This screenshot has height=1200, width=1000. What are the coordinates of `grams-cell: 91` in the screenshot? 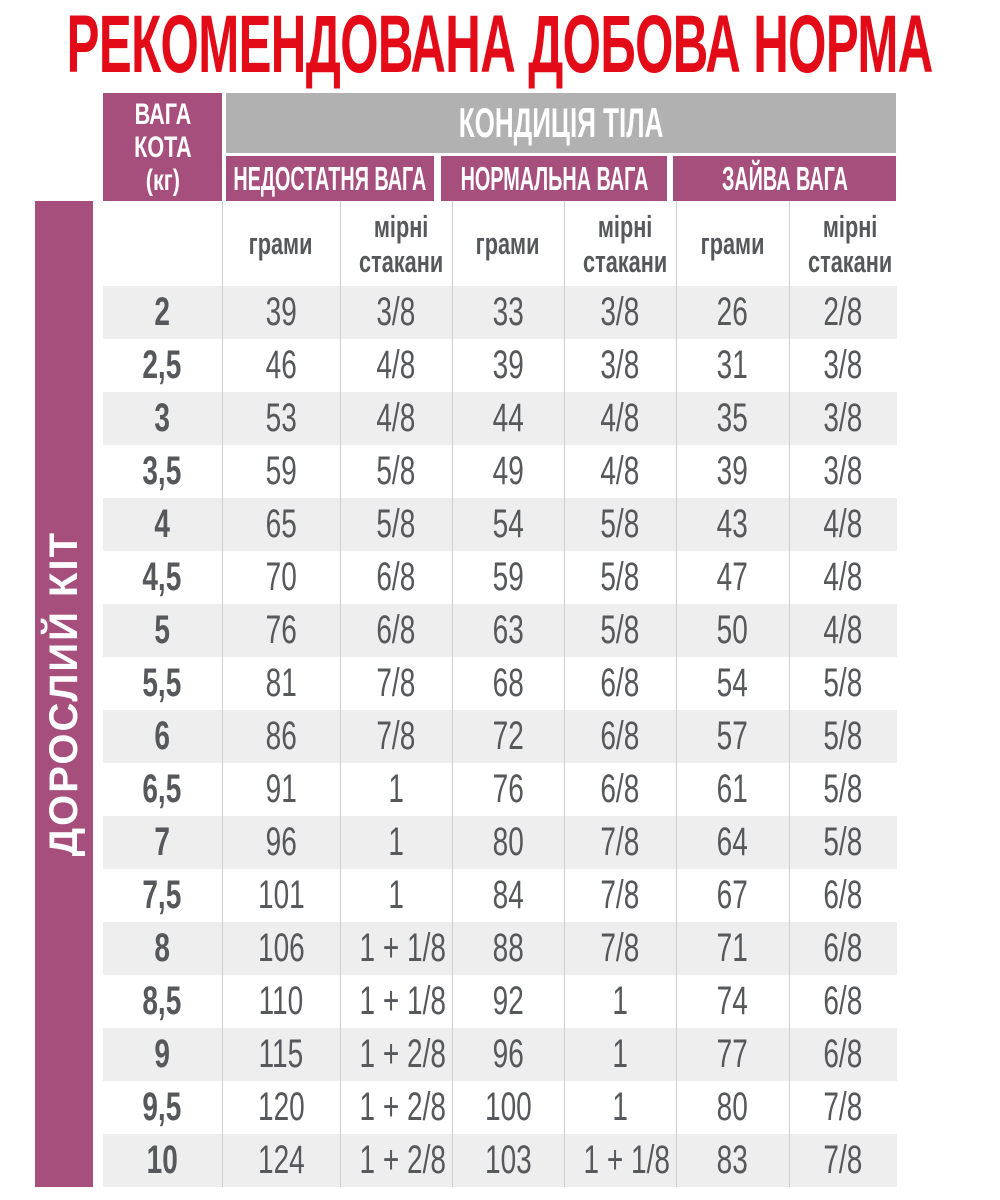 It's located at (280, 789).